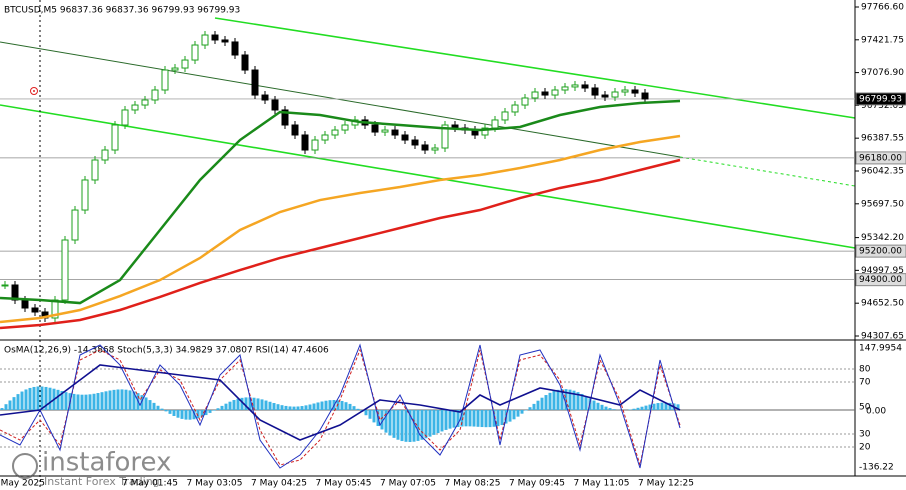 The image size is (906, 490). I want to click on indicator-level: 80, so click(865, 370).